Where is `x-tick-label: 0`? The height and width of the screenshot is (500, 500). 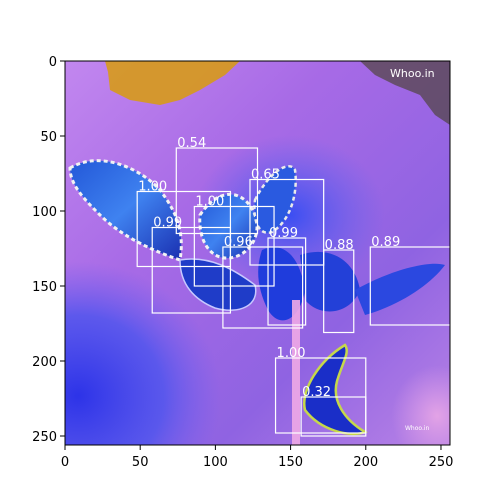
x-tick-label: 0 is located at coordinates (65, 462).